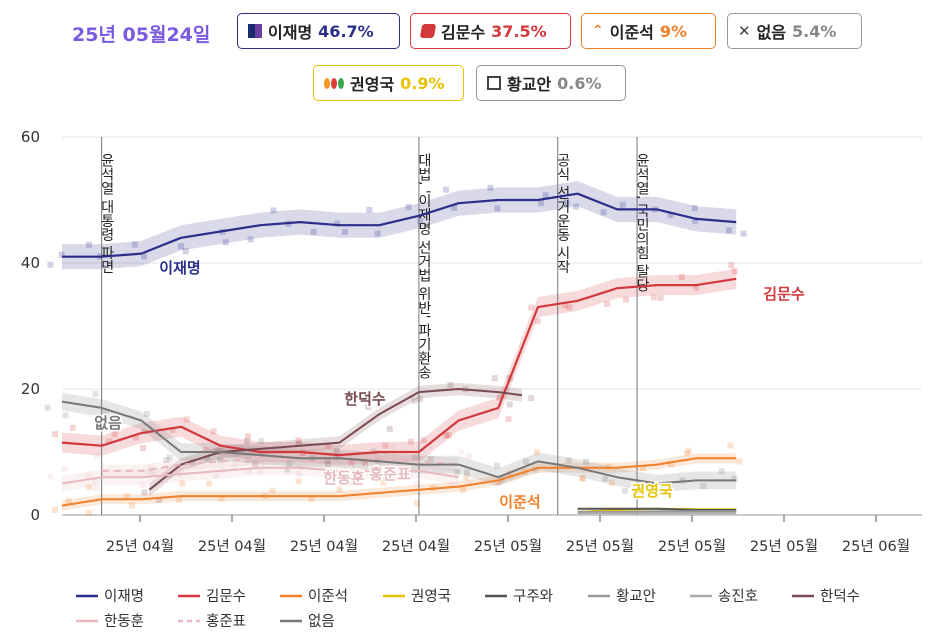  What do you see at coordinates (399, 225) in the screenshot?
I see `band-이재명` at bounding box center [399, 225].